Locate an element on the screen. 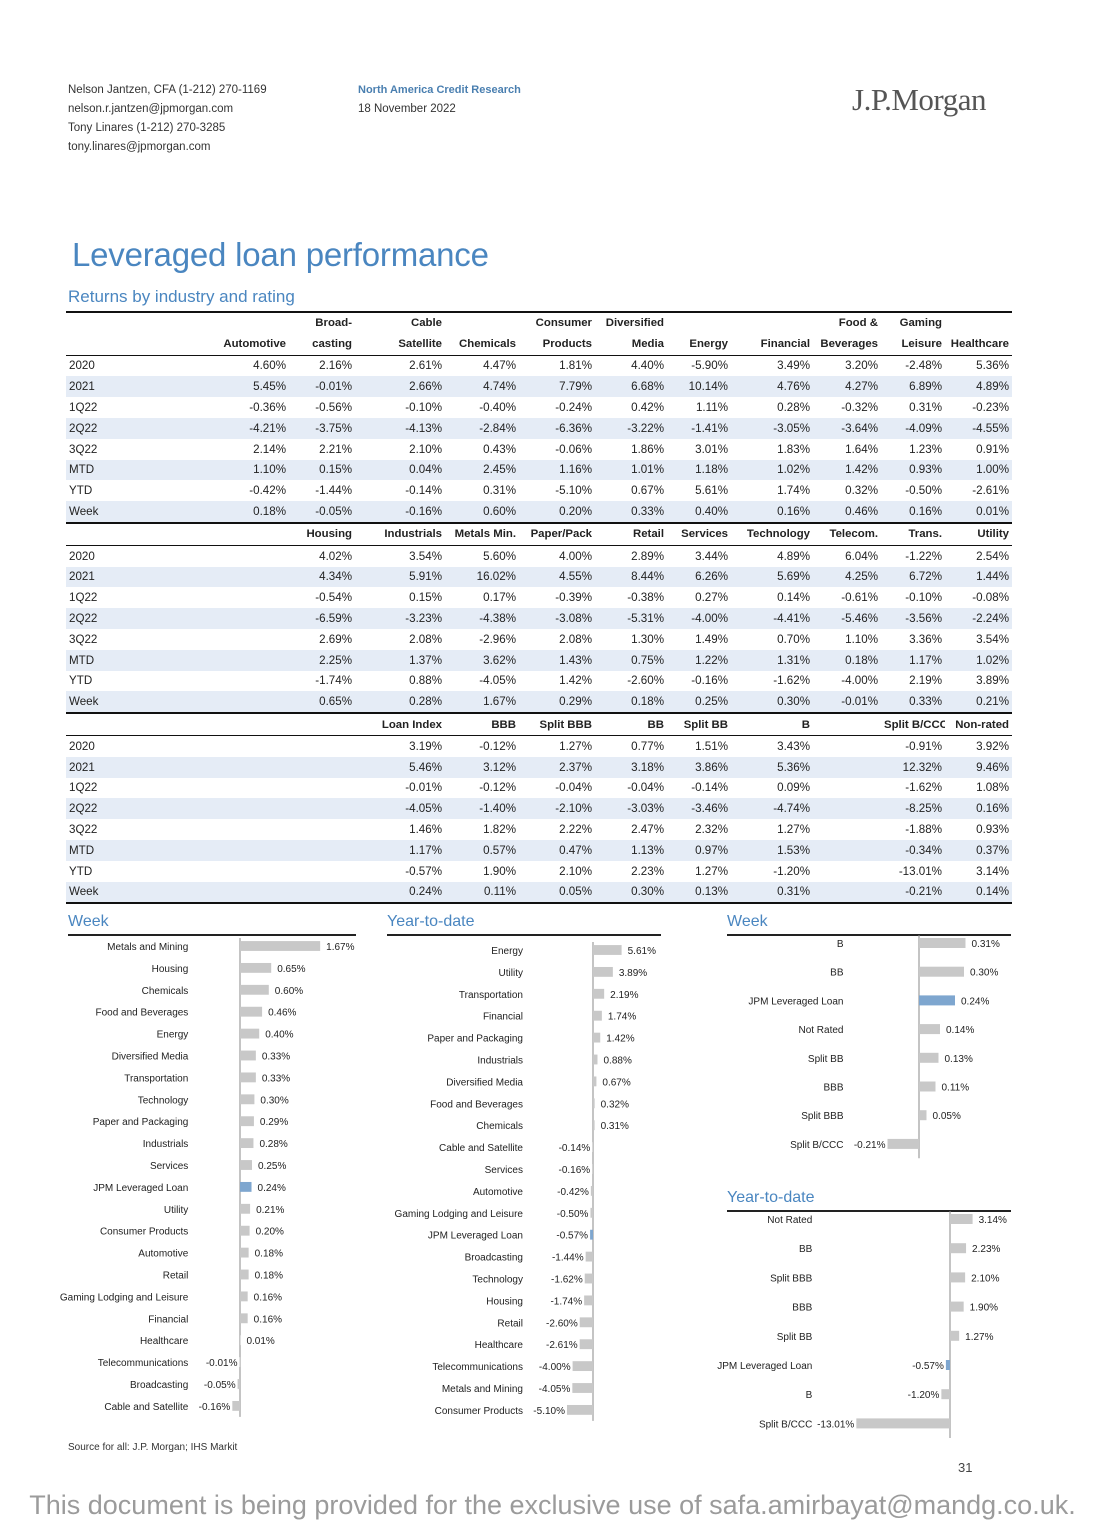 Image resolution: width=1105 pixels, height=1529 pixels. table-cell: 5.69% is located at coordinates (772, 577).